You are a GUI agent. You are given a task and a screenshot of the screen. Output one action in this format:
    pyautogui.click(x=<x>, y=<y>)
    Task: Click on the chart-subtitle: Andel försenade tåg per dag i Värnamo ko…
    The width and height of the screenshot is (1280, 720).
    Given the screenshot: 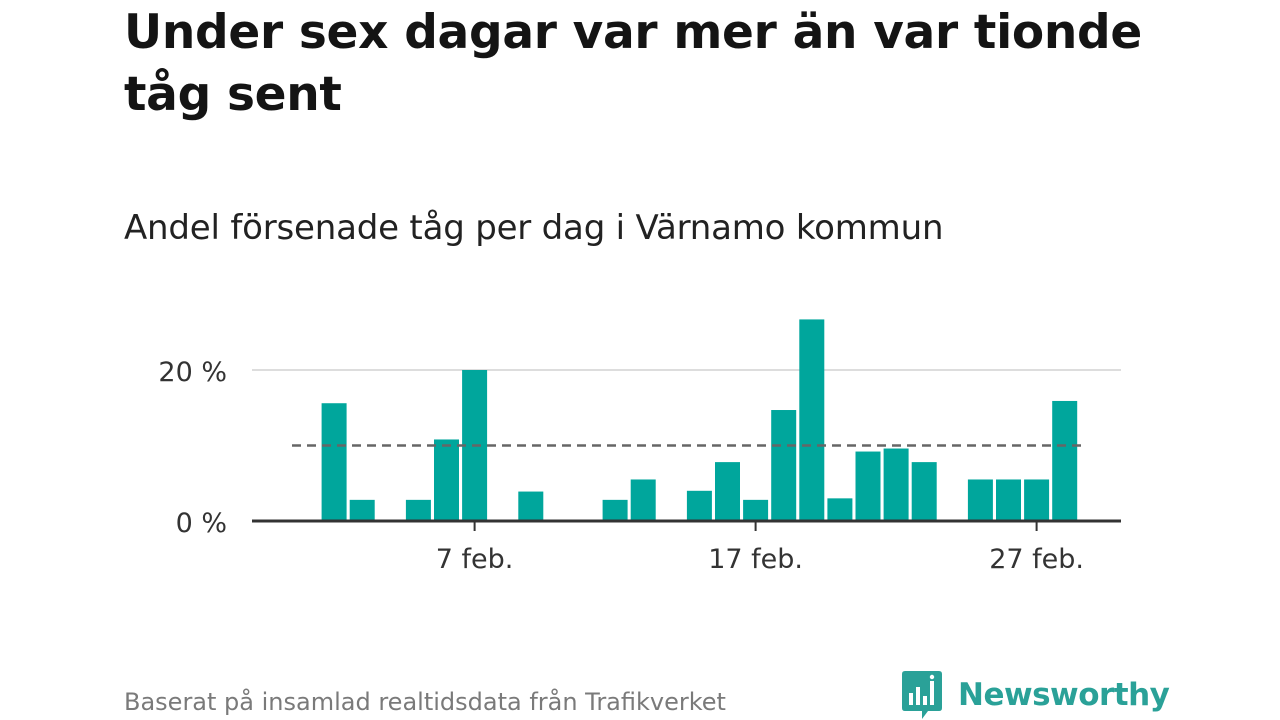 What is the action you would take?
    pyautogui.click(x=534, y=228)
    